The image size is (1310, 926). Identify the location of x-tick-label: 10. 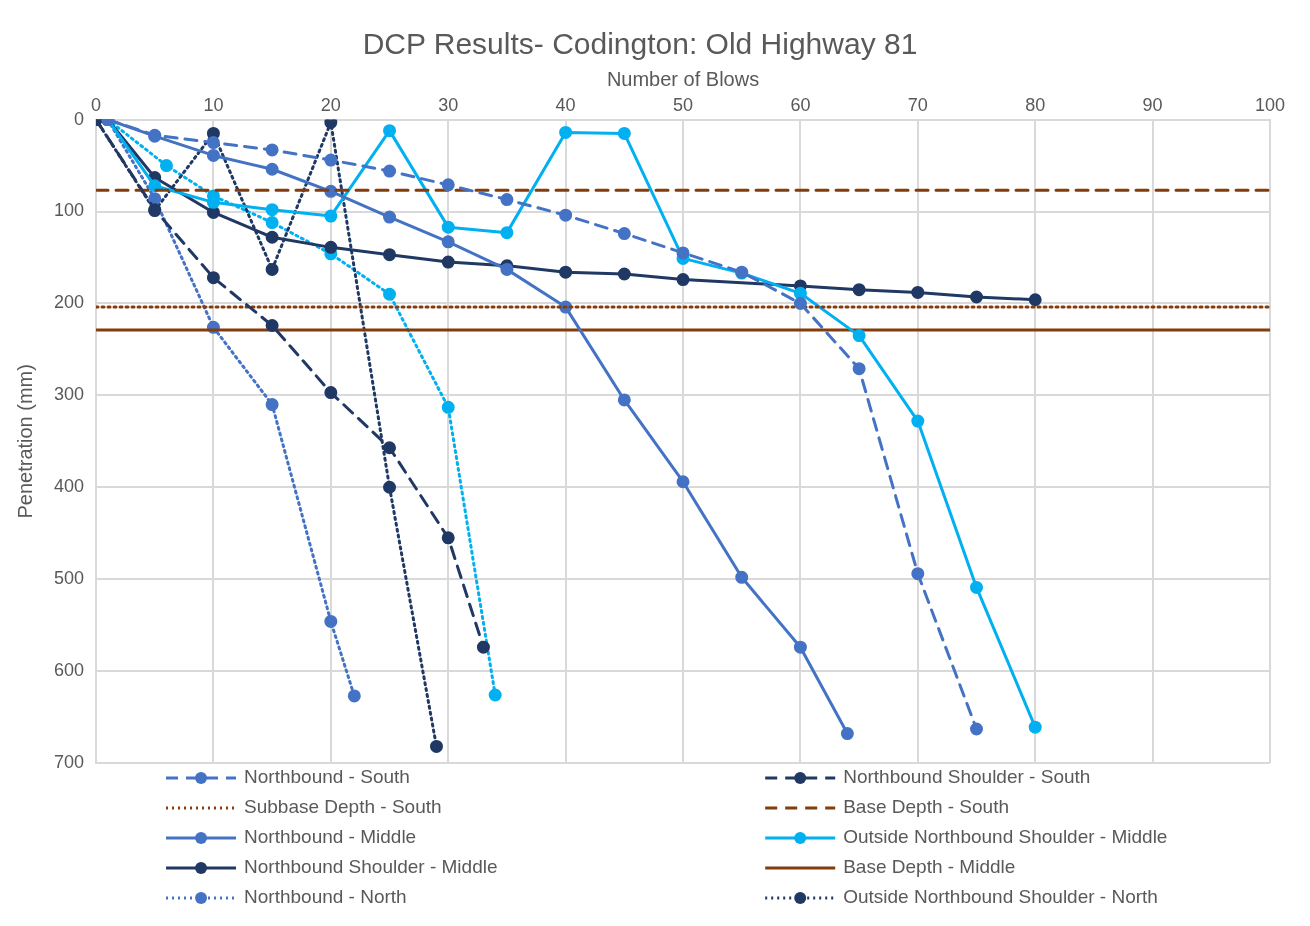
(213, 104).